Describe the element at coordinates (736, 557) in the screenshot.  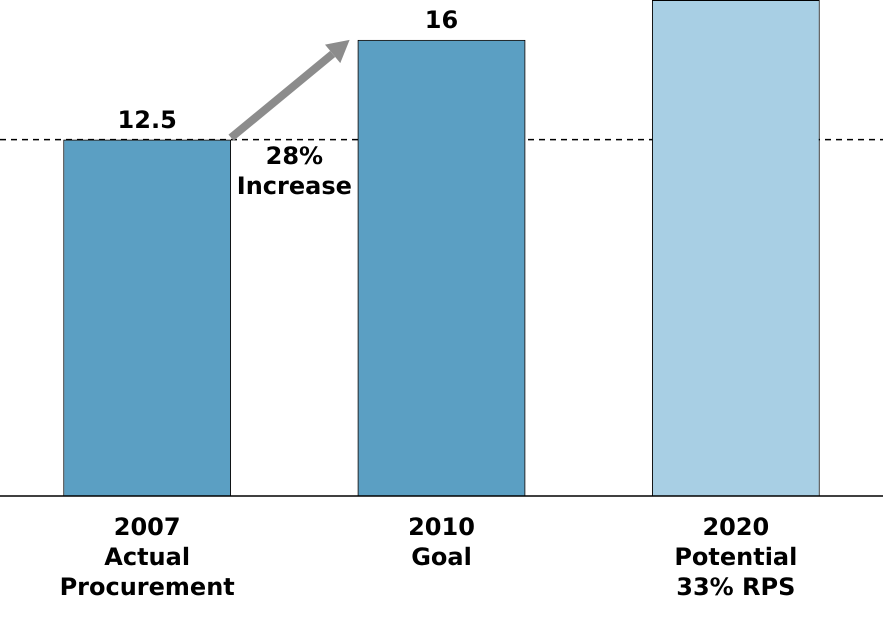
I see `x-tick-label: 2020 Potential 33% RPS` at that location.